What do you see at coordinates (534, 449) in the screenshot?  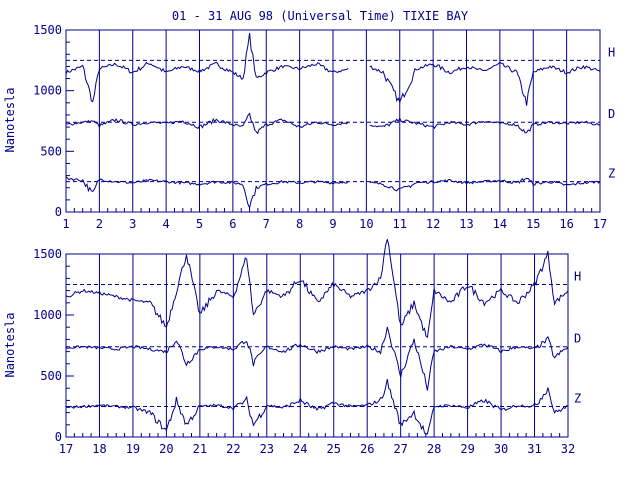 I see `x-tick-label: 31` at bounding box center [534, 449].